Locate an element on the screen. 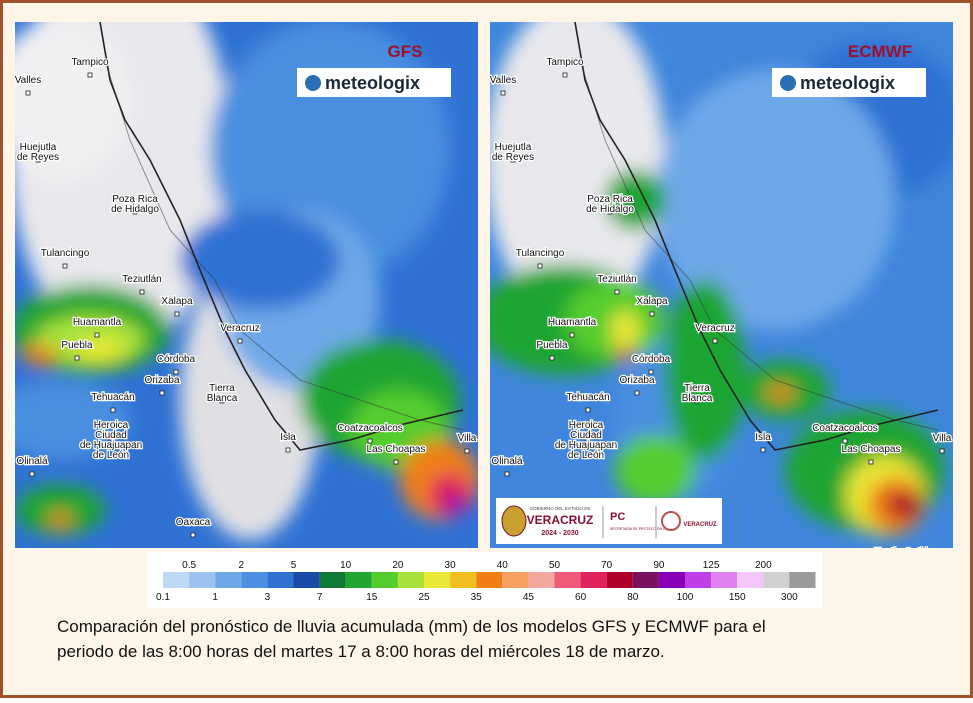 Image resolution: width=973 pixels, height=703 pixels. brand-icon is located at coordinates (788, 83).